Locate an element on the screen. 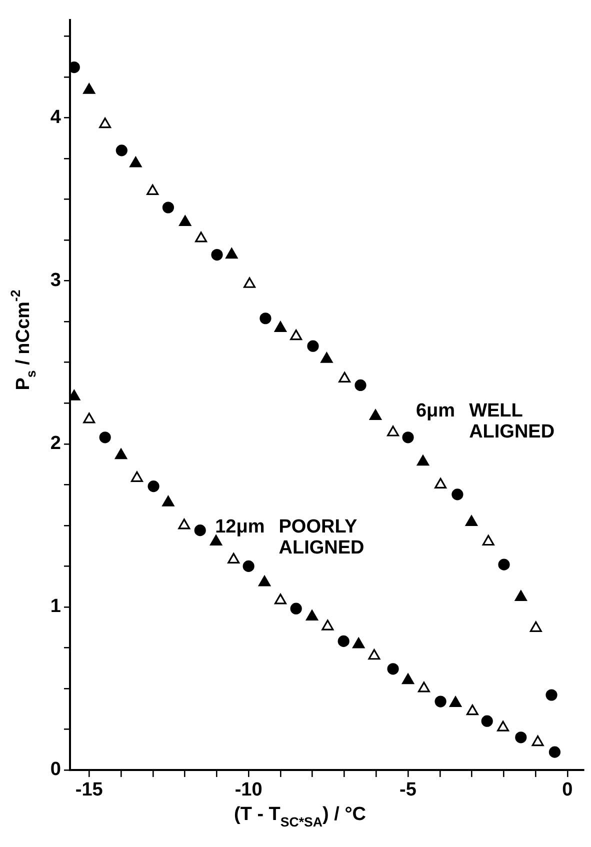 The image size is (591, 847). x-tick-label: -5 is located at coordinates (408, 790).